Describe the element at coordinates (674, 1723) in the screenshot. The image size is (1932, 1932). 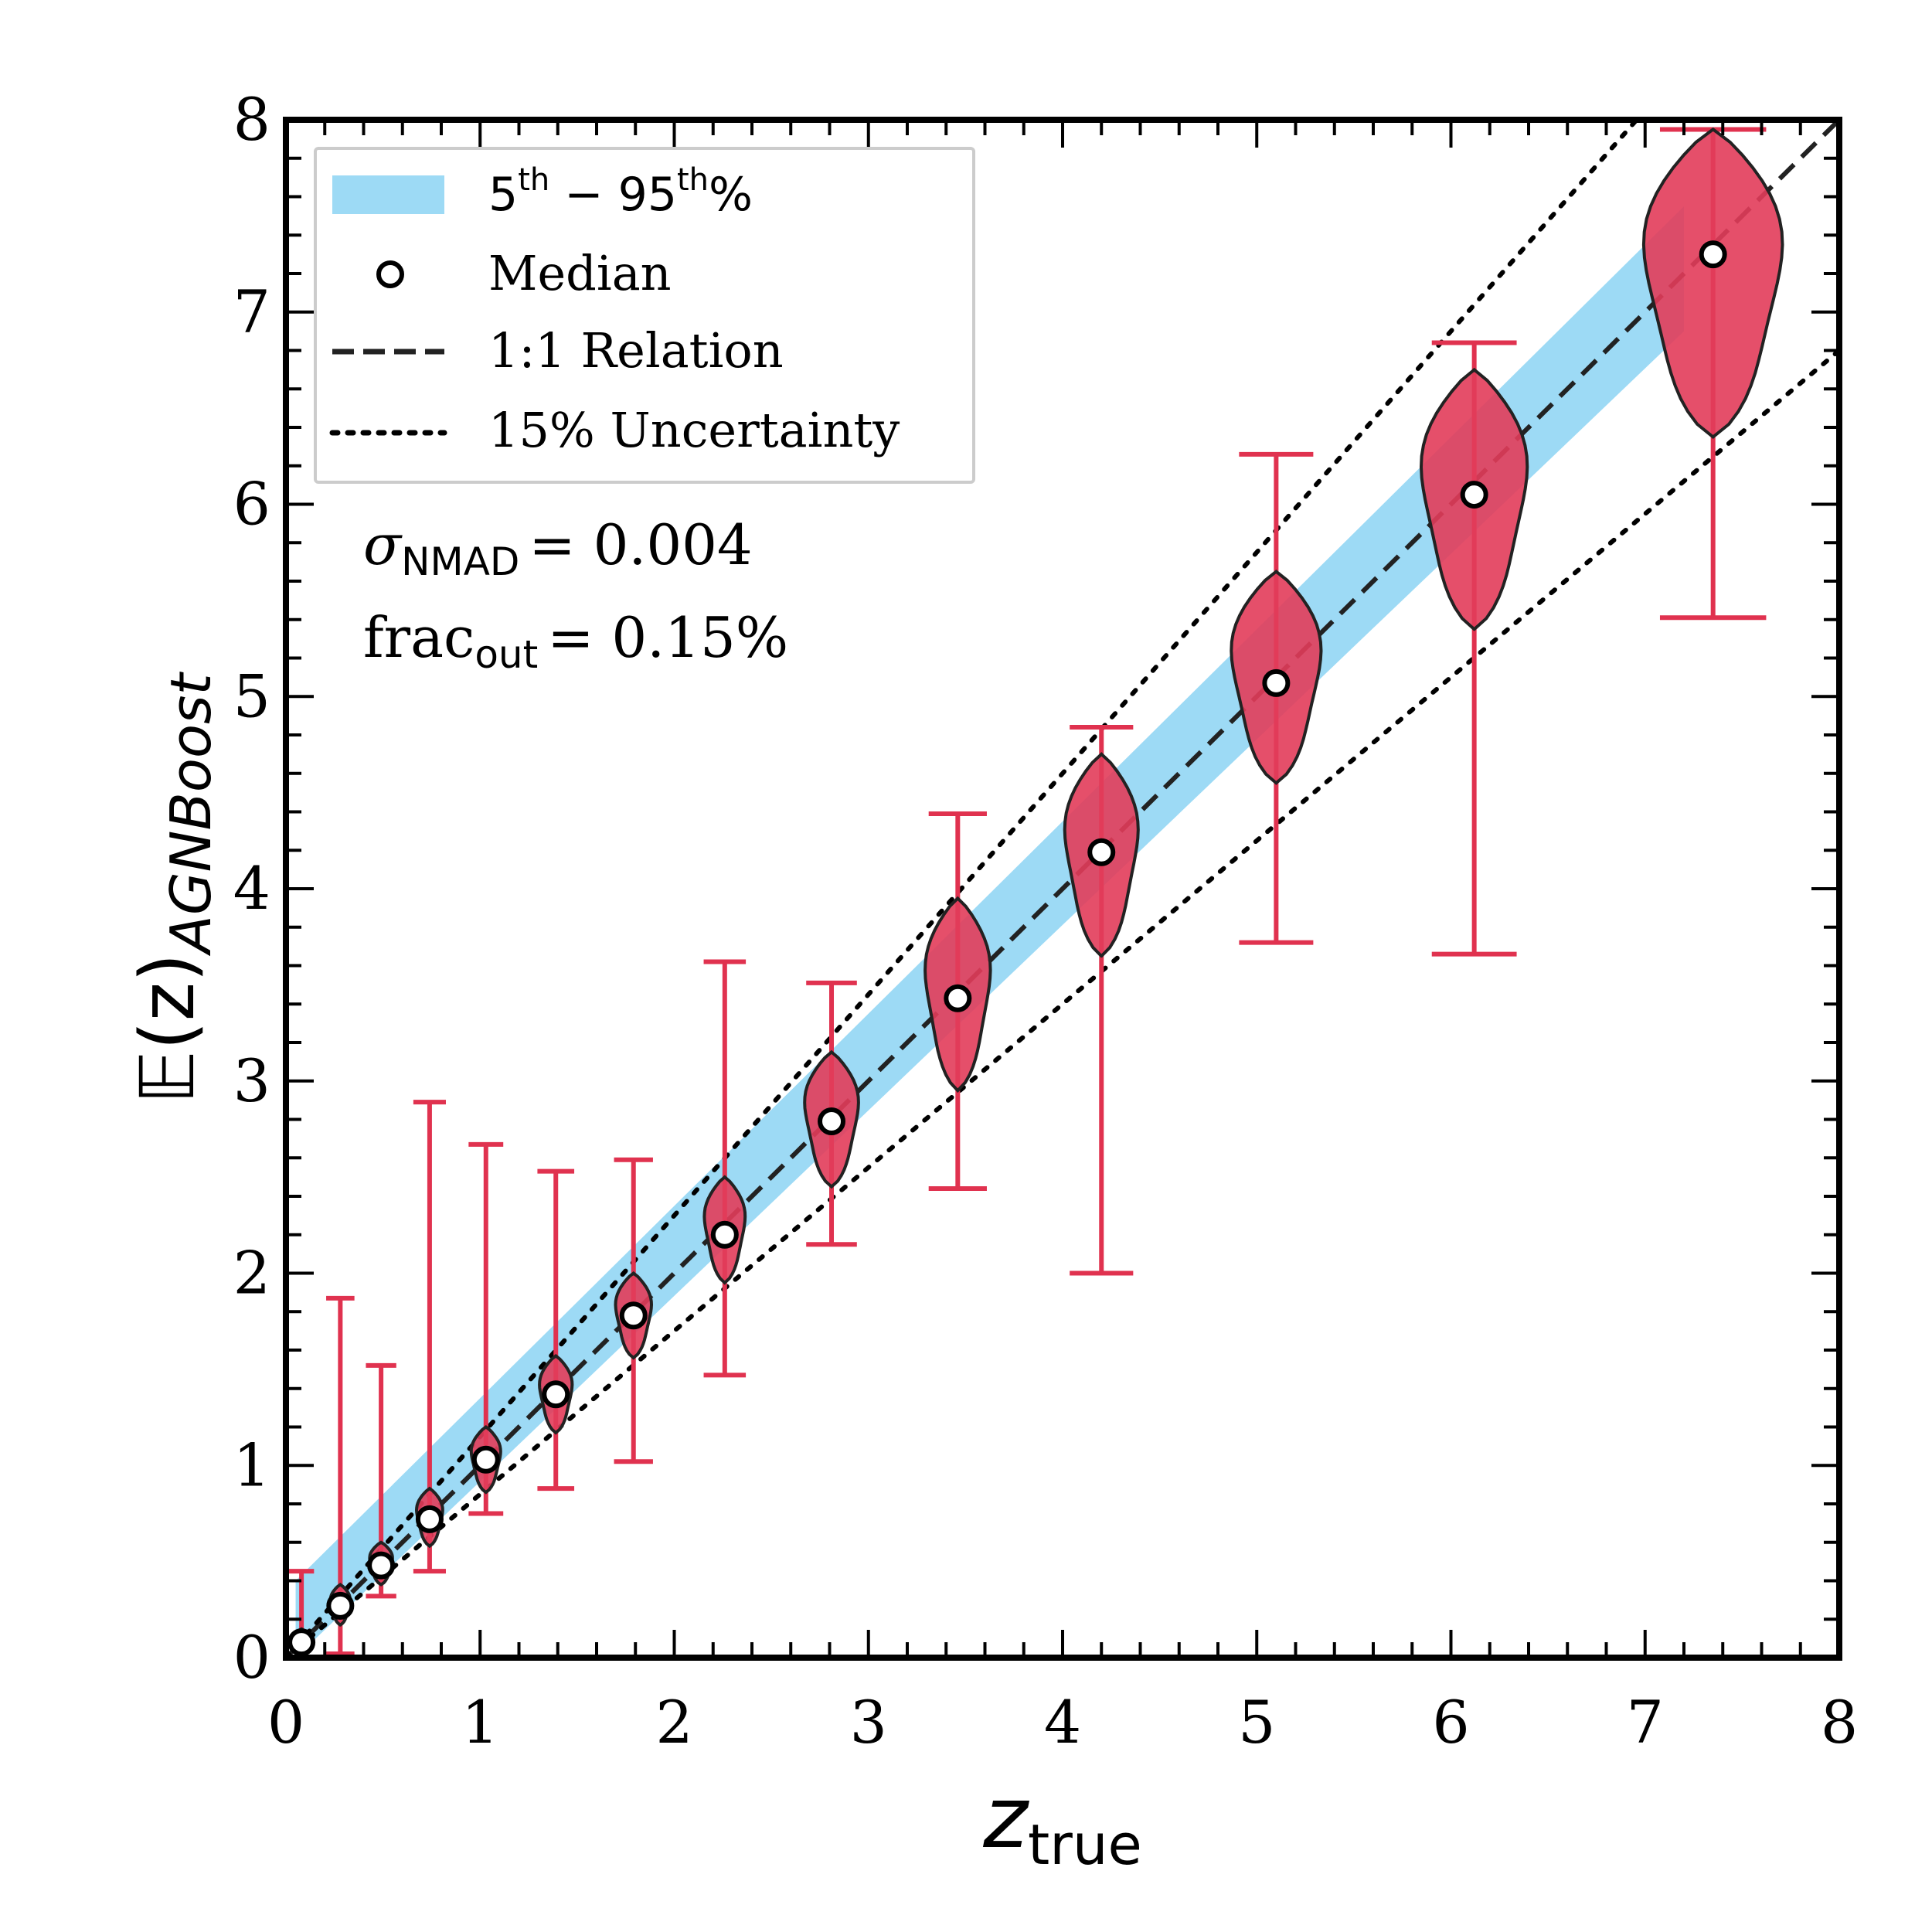
I see `x-tick-label: 2` at that location.